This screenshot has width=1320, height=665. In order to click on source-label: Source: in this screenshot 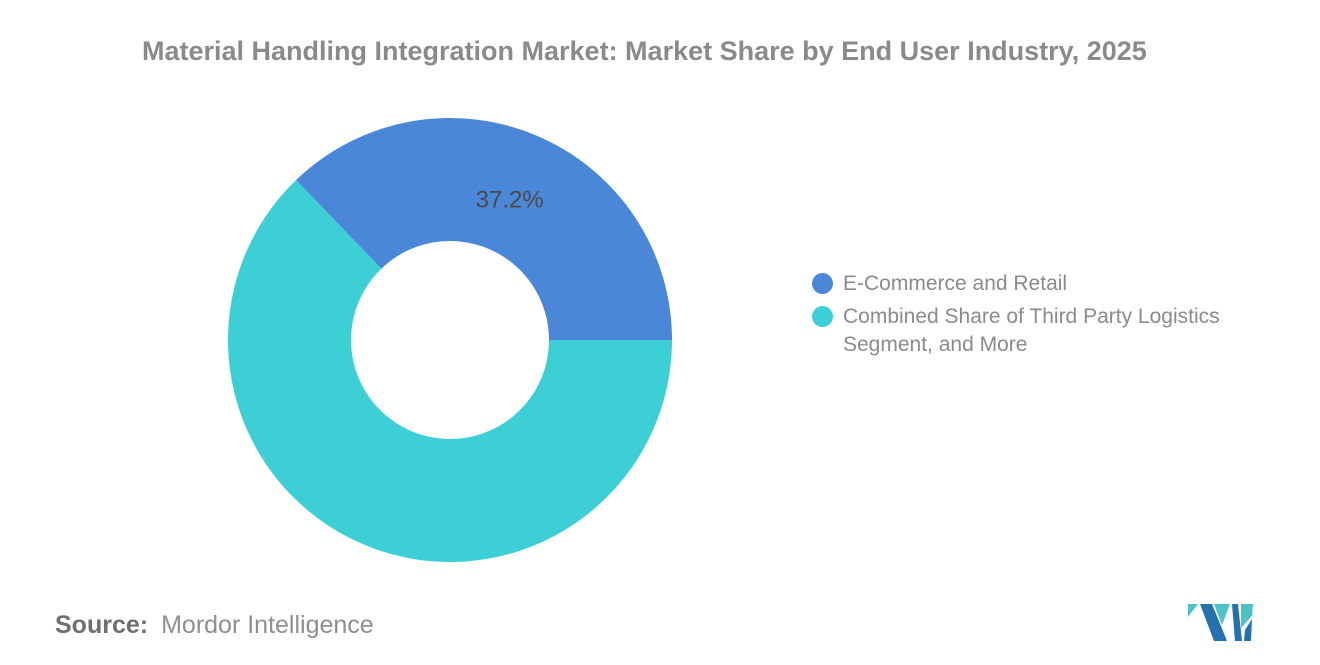, I will do `click(102, 625)`.